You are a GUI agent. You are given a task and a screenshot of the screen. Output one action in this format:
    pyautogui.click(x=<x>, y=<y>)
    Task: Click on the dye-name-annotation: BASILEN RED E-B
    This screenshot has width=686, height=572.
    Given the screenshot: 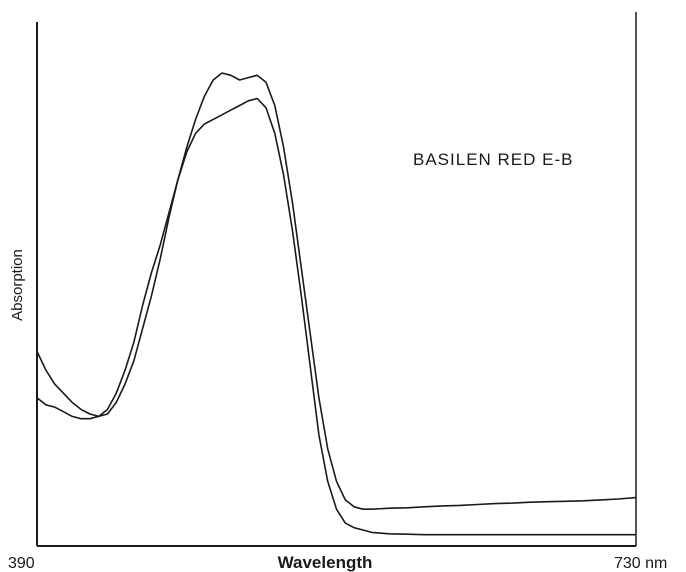 What is the action you would take?
    pyautogui.click(x=493, y=159)
    